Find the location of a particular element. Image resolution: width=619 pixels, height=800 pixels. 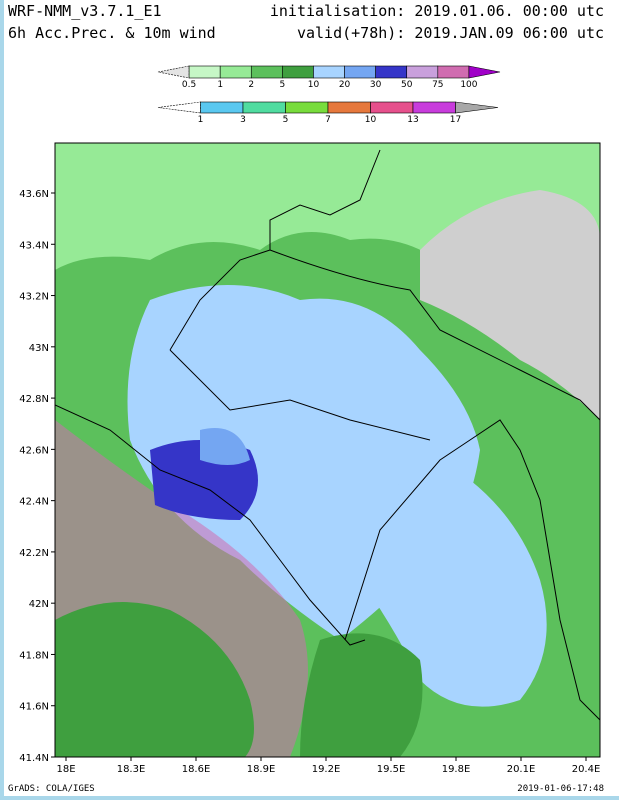

legend-label: 2 is located at coordinates (251, 85).